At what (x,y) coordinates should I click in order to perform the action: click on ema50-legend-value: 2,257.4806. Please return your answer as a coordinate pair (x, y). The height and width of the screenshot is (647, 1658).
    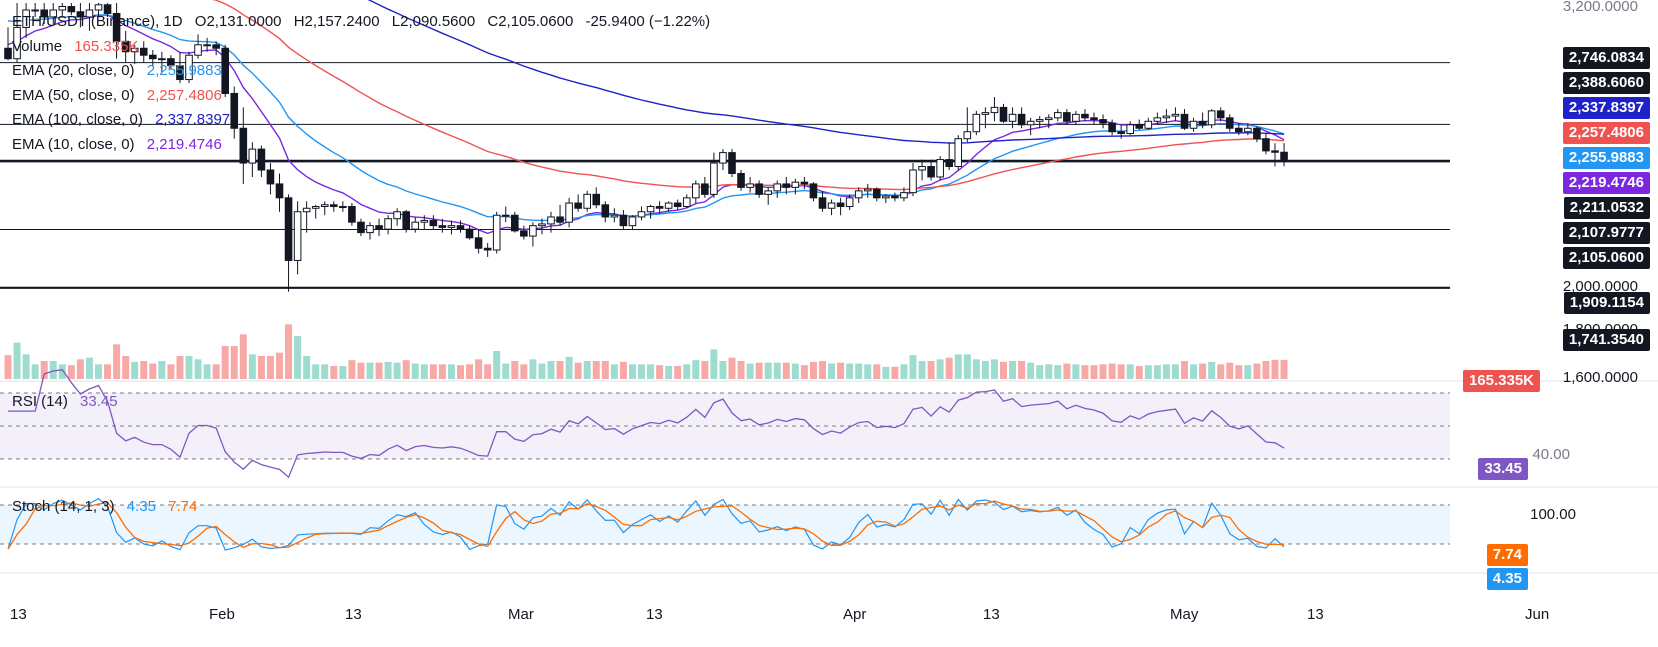
    Looking at the image, I should click on (184, 95).